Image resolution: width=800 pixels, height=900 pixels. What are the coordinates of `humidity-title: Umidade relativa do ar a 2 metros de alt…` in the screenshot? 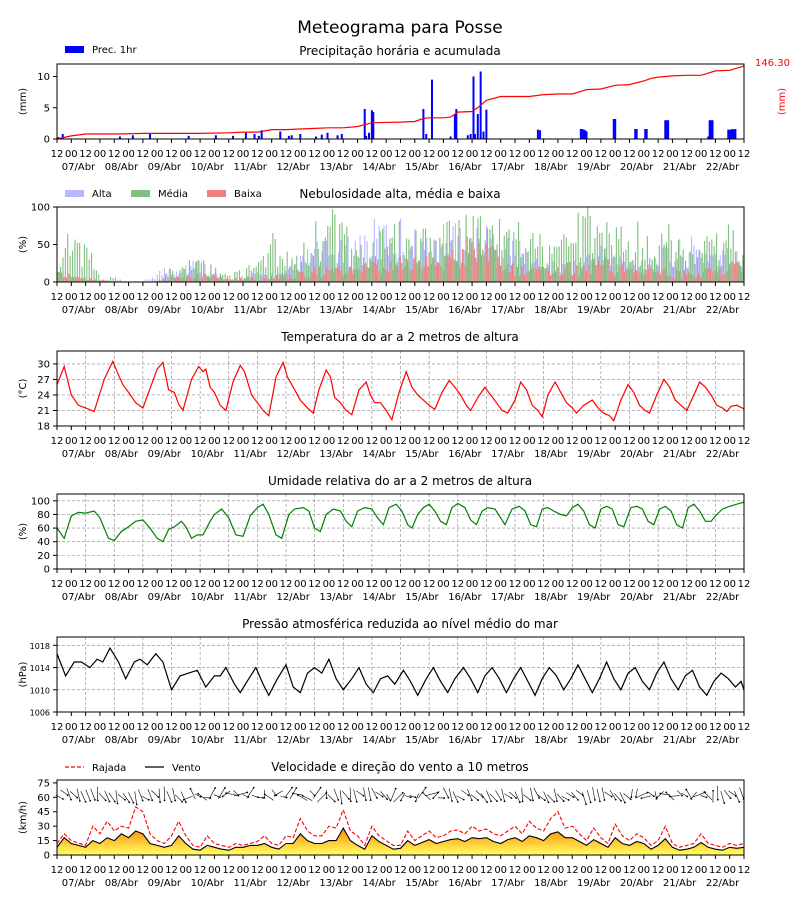 It's located at (400, 481).